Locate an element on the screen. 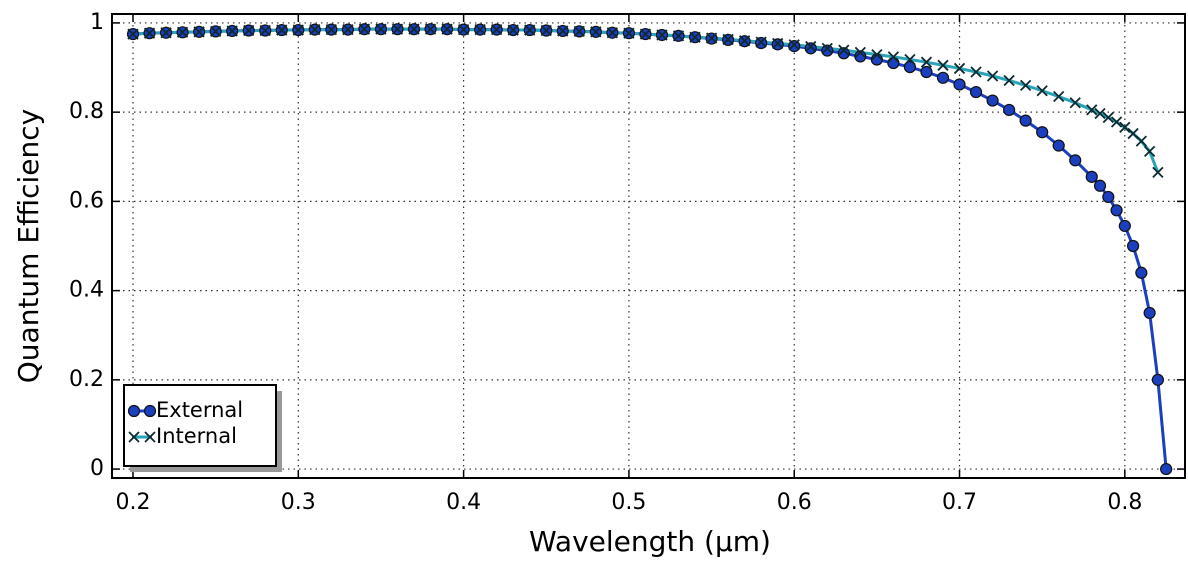 The width and height of the screenshot is (1188, 569). x-tick-label: 0.8 is located at coordinates (1124, 502).